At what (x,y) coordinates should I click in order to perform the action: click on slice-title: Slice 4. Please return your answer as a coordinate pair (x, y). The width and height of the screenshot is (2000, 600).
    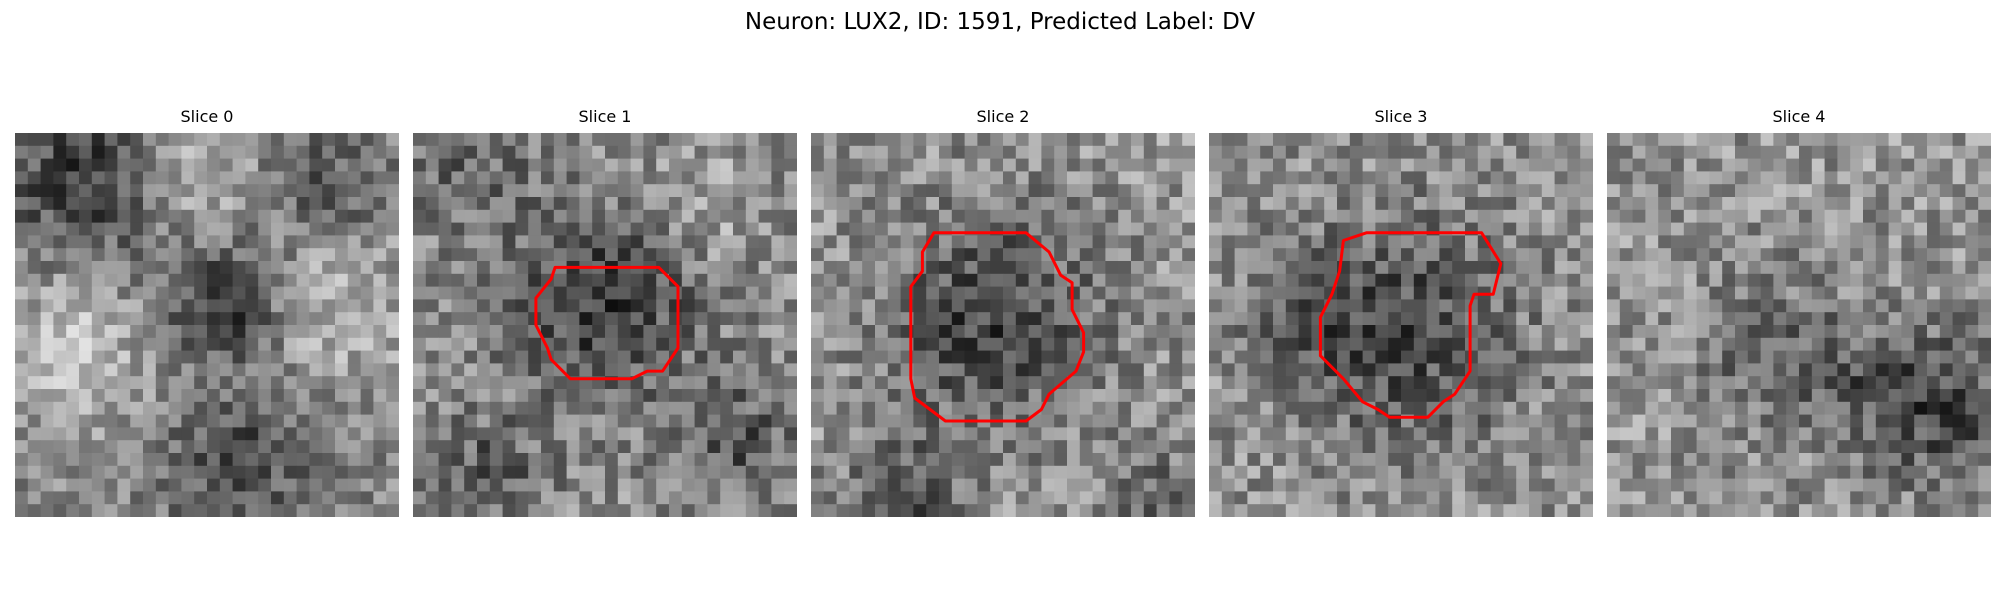
    Looking at the image, I should click on (1799, 116).